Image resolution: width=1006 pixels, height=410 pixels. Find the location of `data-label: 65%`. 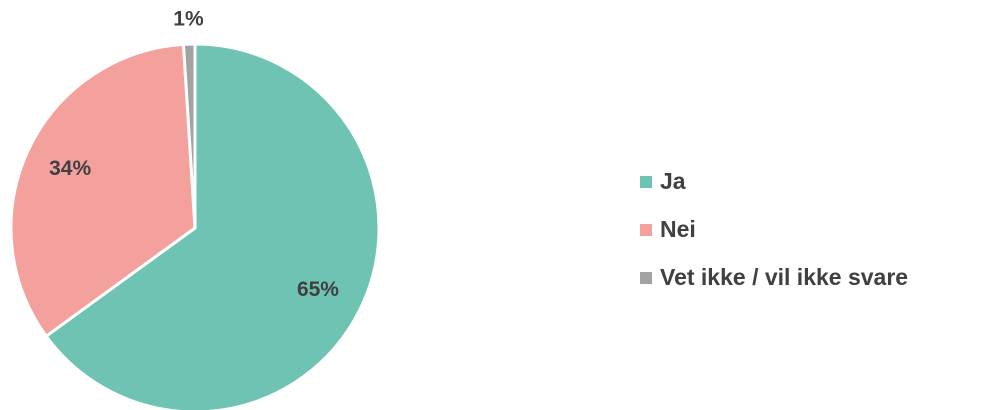

data-label: 65% is located at coordinates (318, 289).